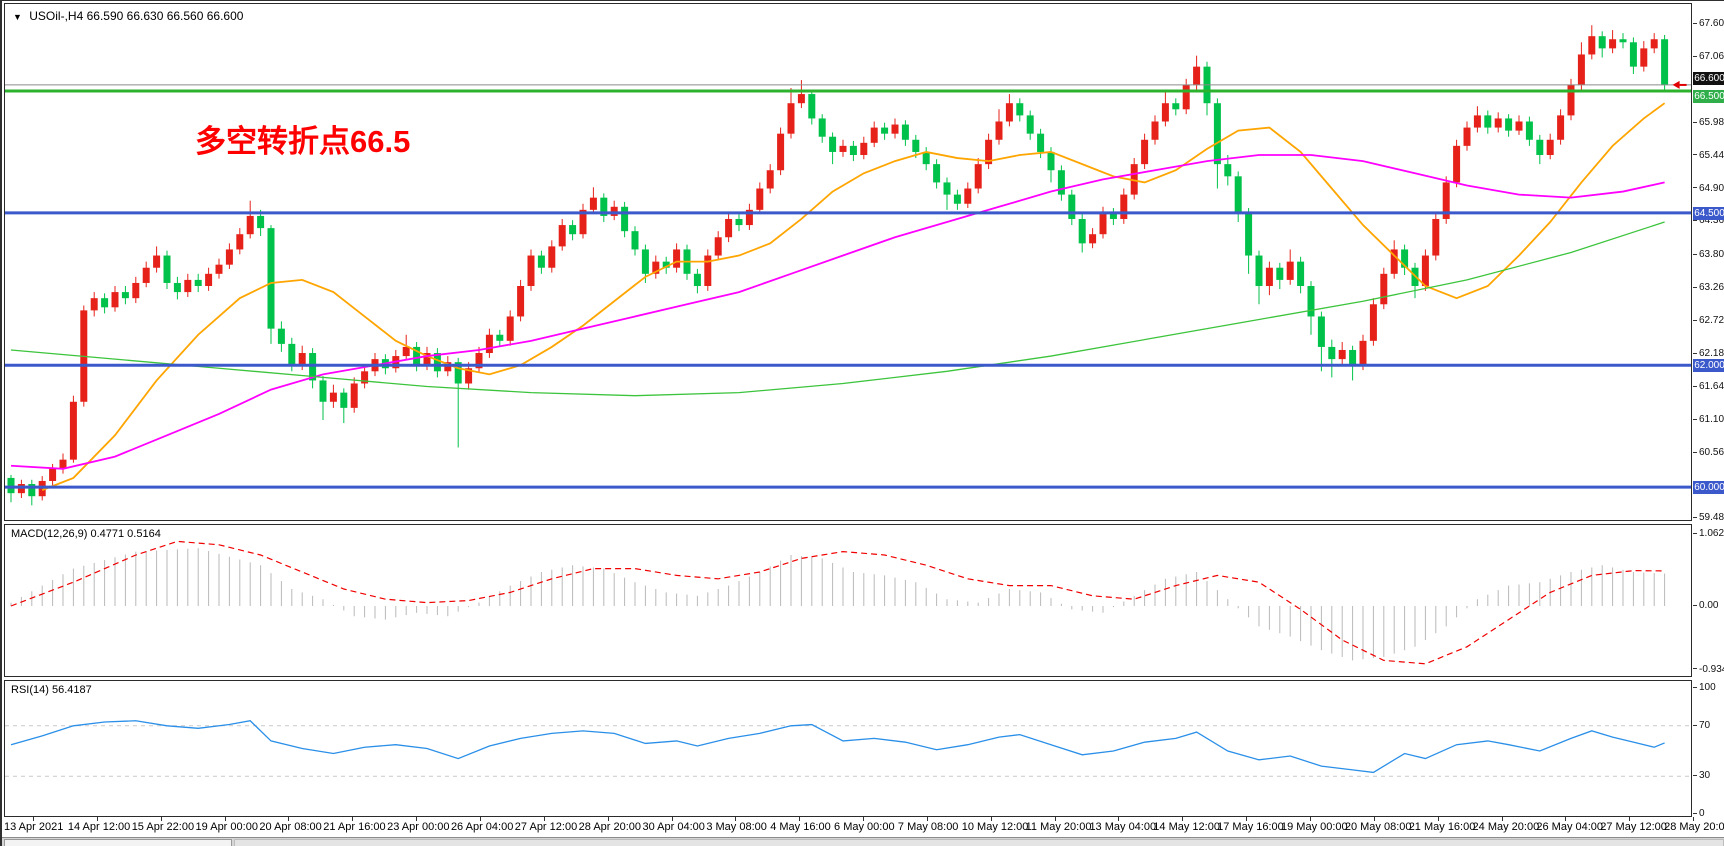 Image resolution: width=1724 pixels, height=846 pixels. I want to click on time-axis-label: 15 Apr 22:00, so click(163, 827).